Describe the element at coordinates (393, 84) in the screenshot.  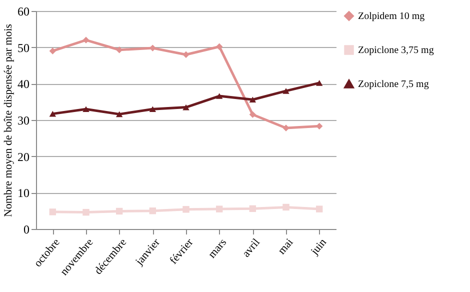
I see `legend-label: Zopiclone 7,5 mg` at that location.